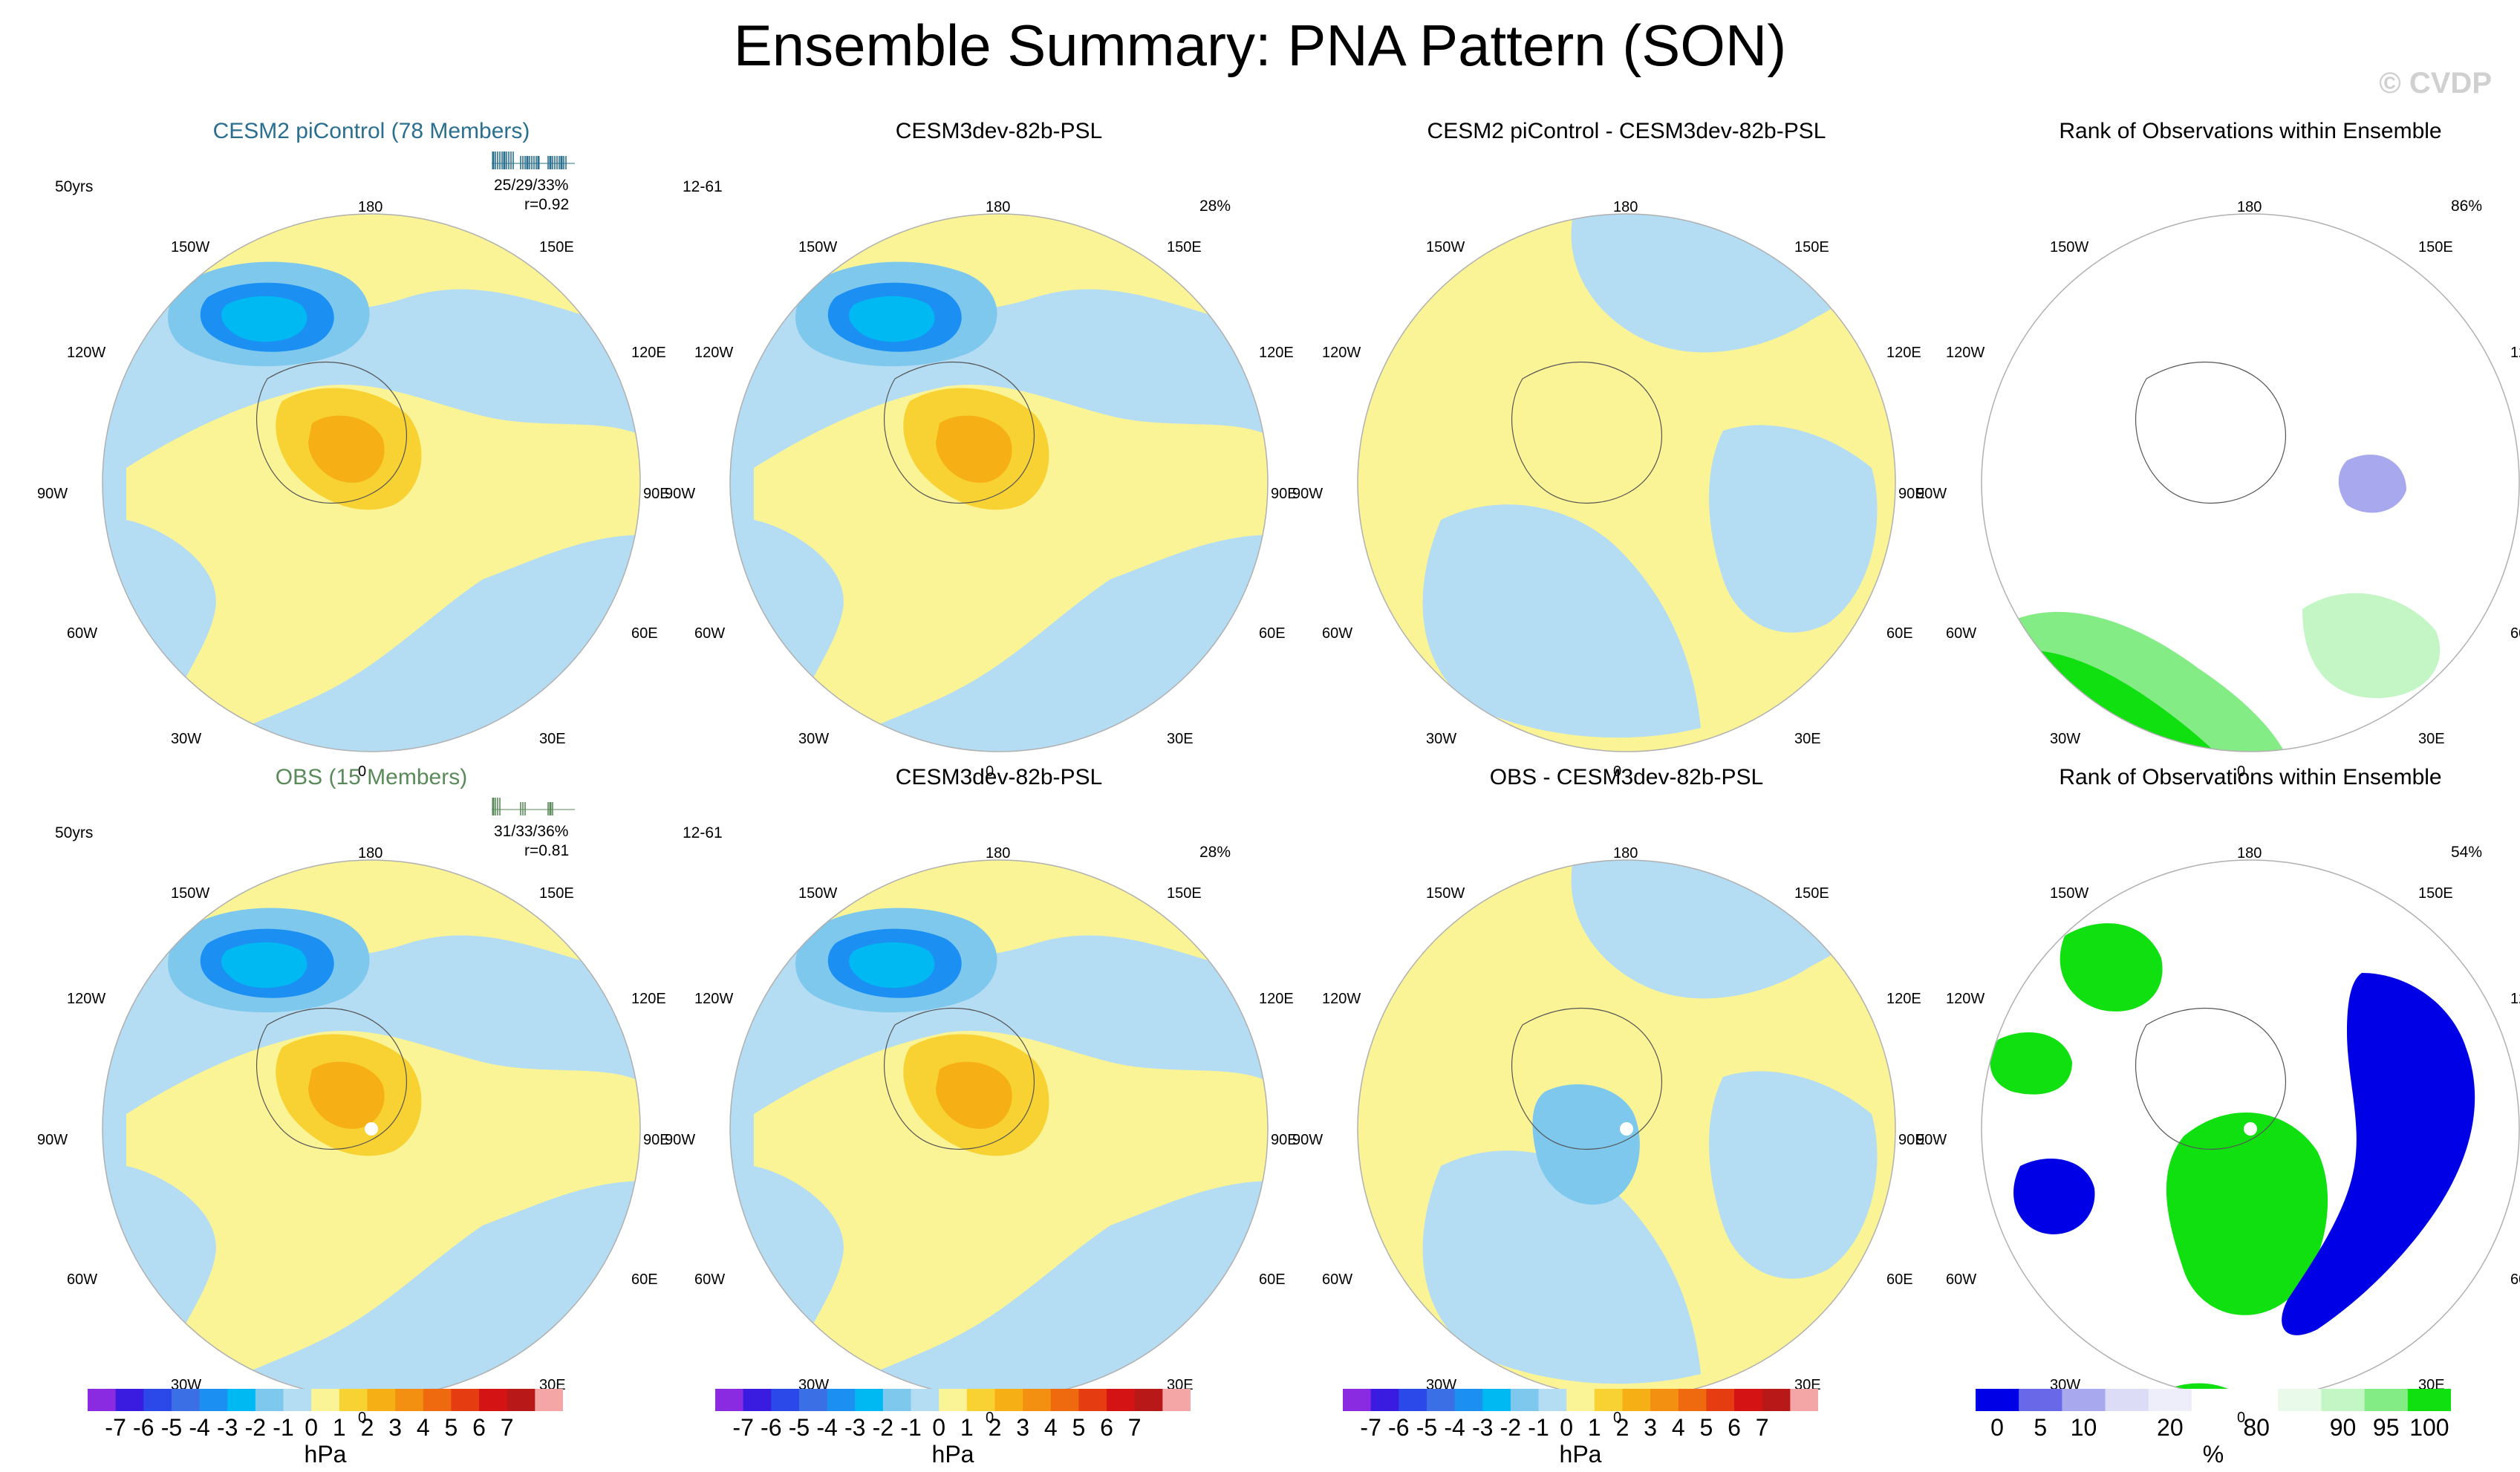 This screenshot has height=1472, width=2520. What do you see at coordinates (547, 204) in the screenshot?
I see `ensemble-correlation: r=0.92` at bounding box center [547, 204].